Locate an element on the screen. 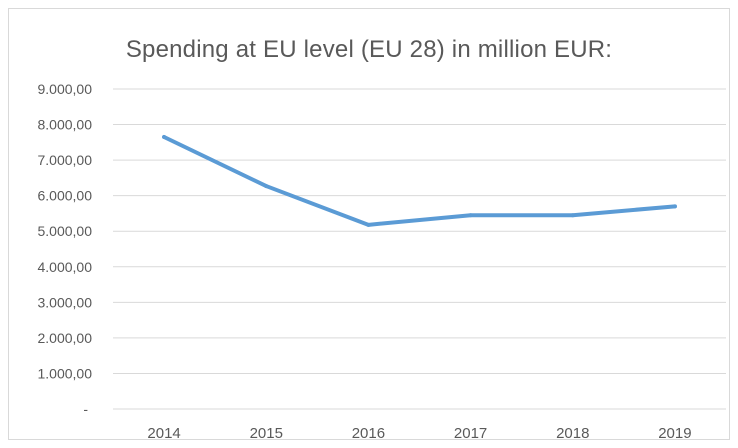  y-tick-label: 7.000,00 is located at coordinates (65, 160).